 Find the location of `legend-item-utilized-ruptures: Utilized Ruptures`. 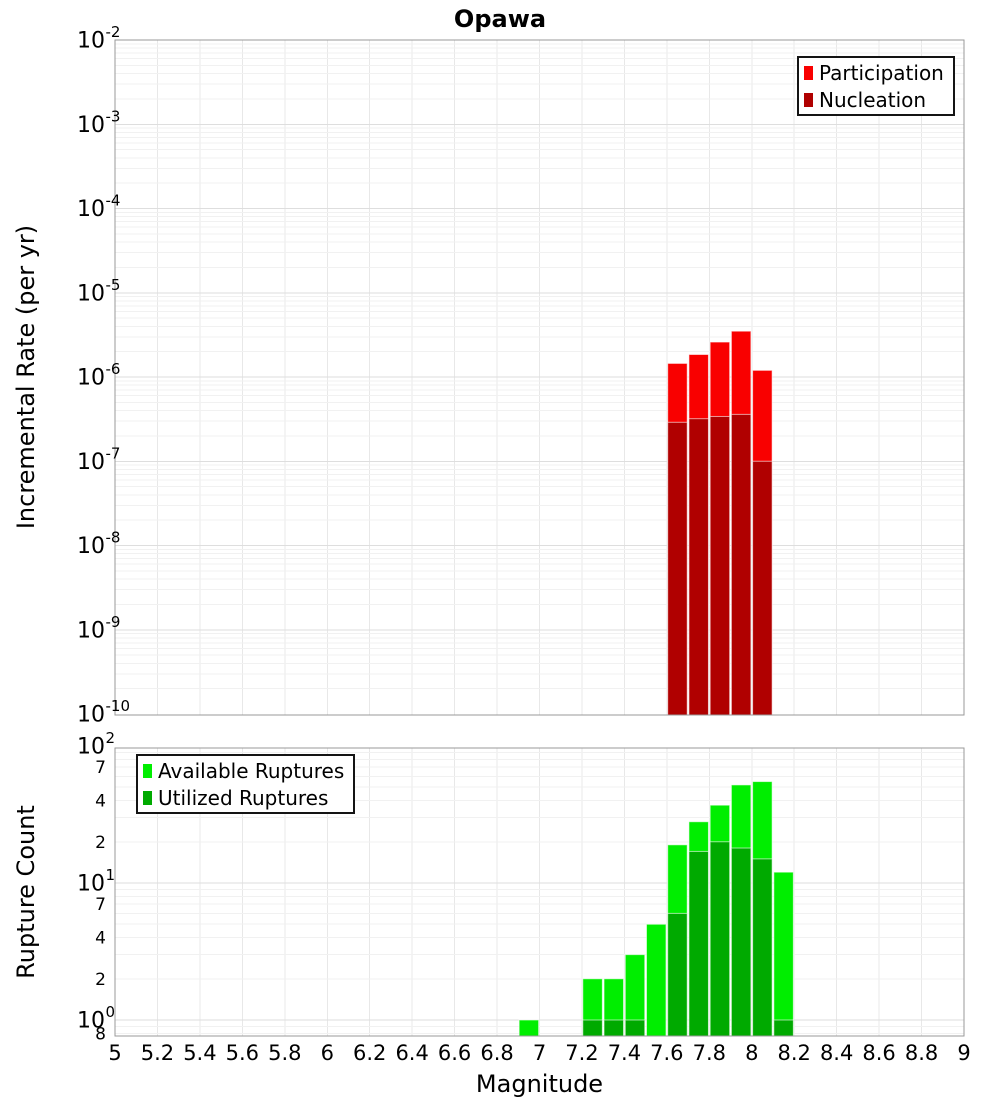

legend-item-utilized-ruptures: Utilized Ruptures is located at coordinates (243, 797).